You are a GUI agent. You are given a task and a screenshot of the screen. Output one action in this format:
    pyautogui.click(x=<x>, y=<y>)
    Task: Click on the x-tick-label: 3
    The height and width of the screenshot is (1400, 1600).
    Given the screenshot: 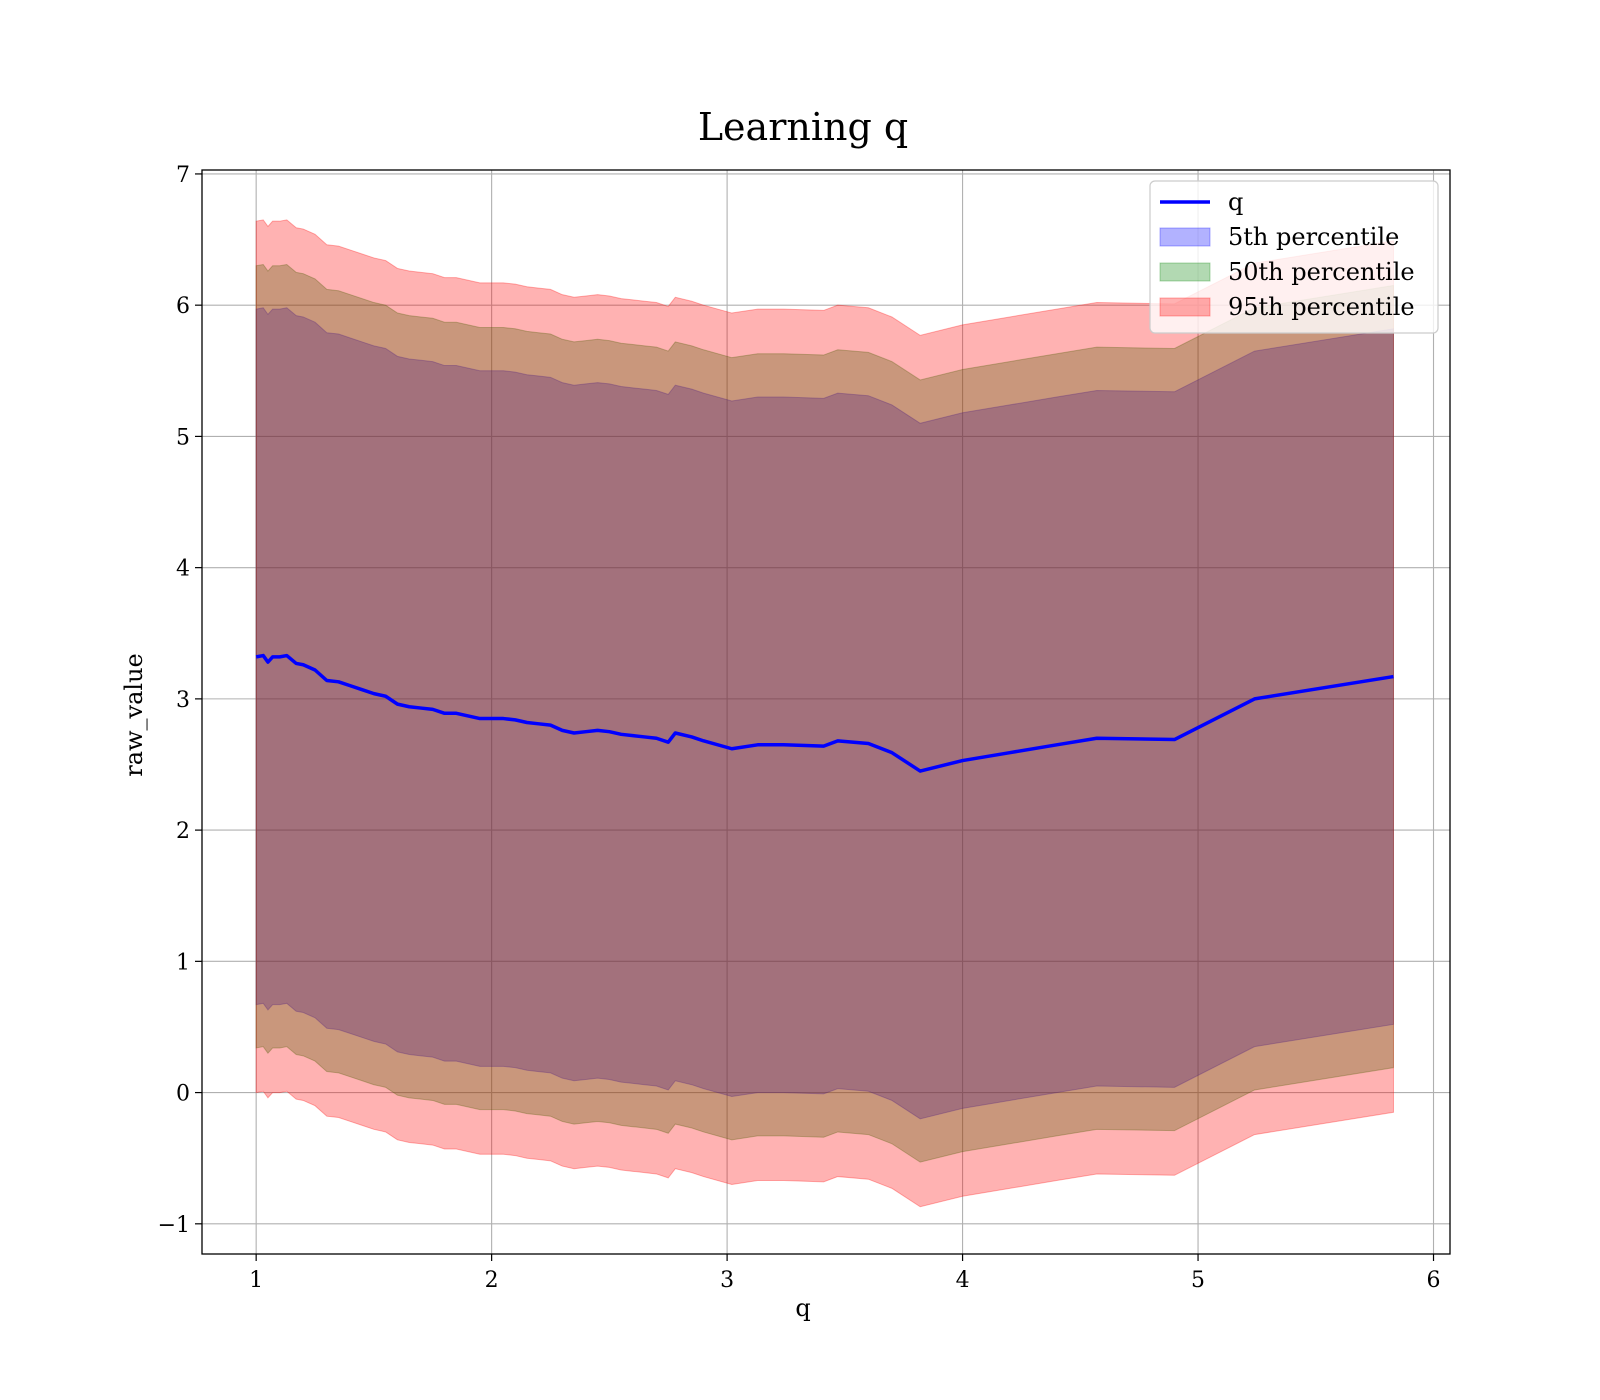 What is the action you would take?
    pyautogui.click(x=727, y=1280)
    